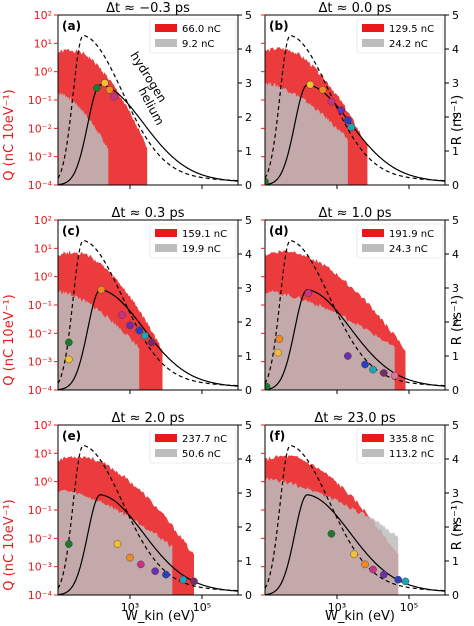 This screenshot has height=626, width=474. I want to click on right-axis-label-middle: R (ns⁻¹), so click(457, 320).